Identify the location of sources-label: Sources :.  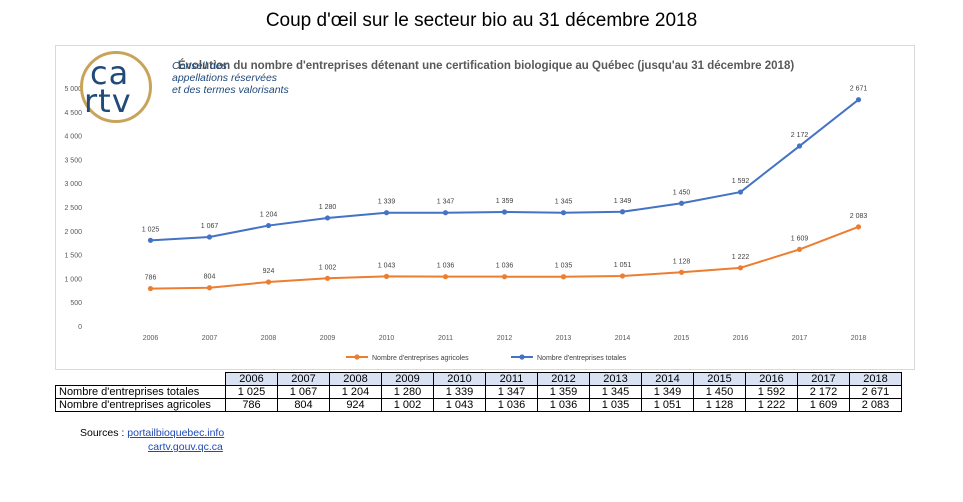
(104, 433).